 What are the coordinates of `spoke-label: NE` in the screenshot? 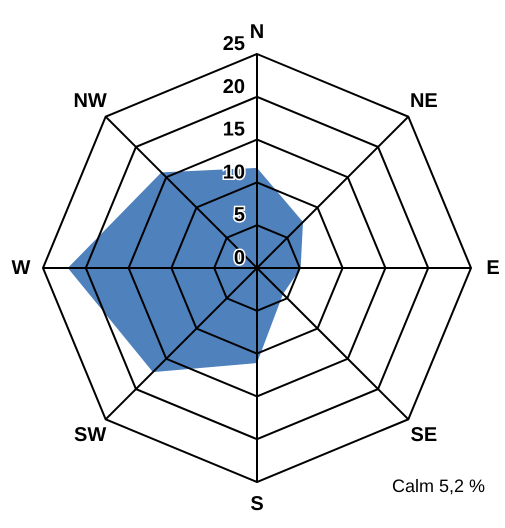 It's located at (424, 101).